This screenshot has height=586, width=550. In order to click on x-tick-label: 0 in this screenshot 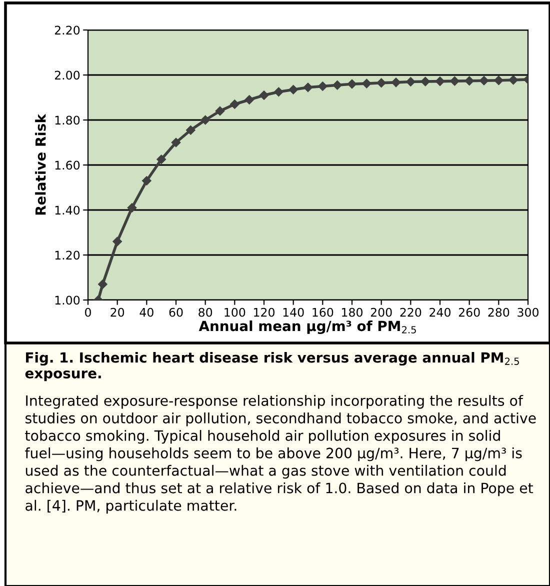, I will do `click(88, 312)`.